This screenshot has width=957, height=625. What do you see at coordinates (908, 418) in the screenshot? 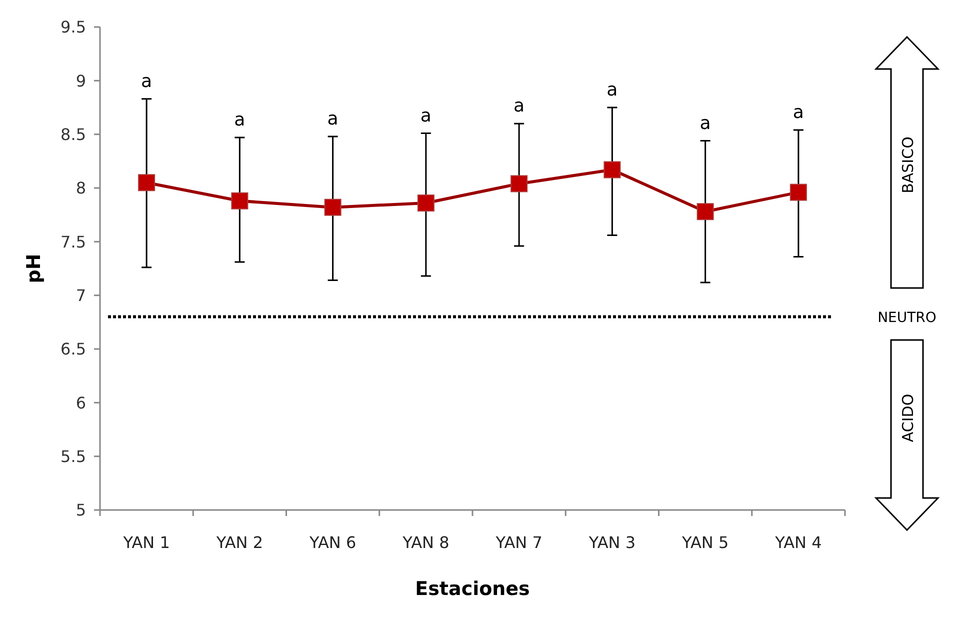
I see `text: ACIDO` at bounding box center [908, 418].